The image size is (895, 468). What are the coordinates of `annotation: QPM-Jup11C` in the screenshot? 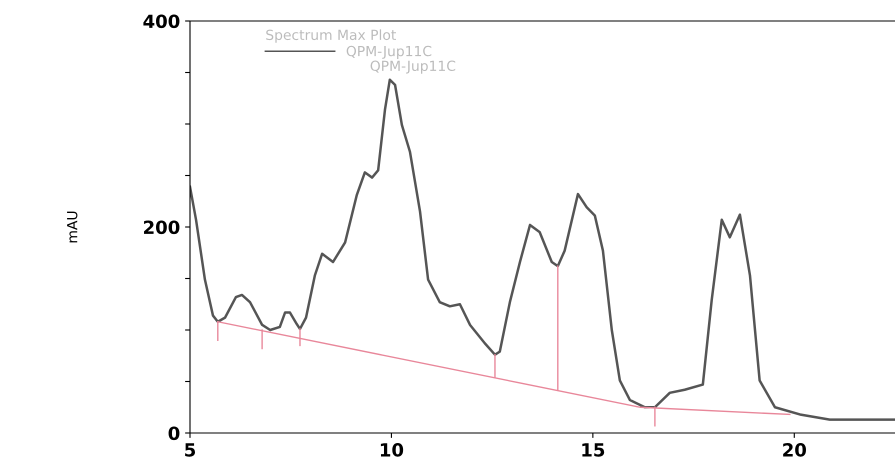 It's located at (413, 67).